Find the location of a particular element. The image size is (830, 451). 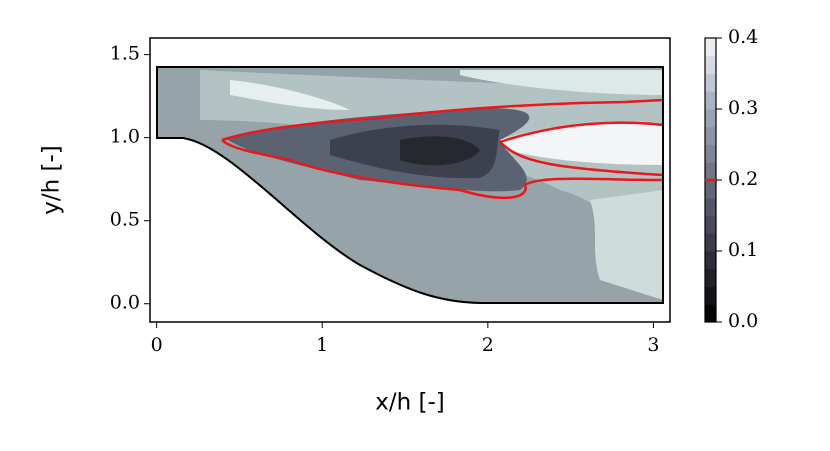

colorbar-tick-label: 0.4 is located at coordinates (743, 37).